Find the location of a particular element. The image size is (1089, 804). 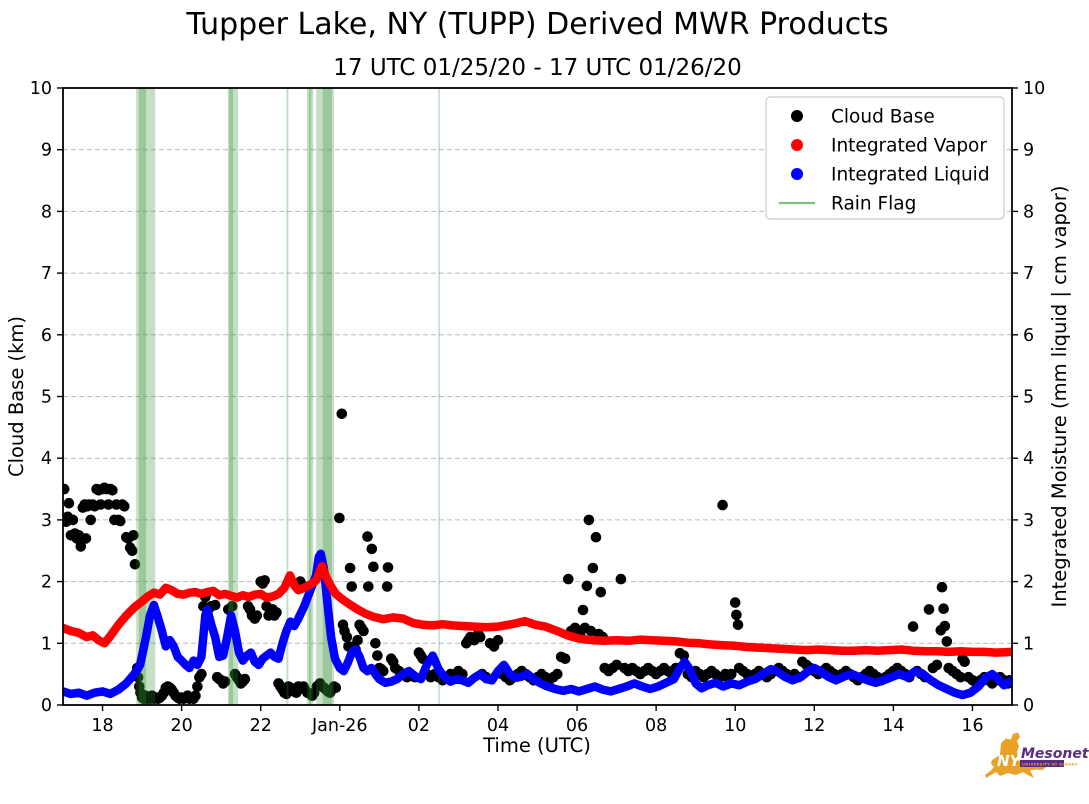

x-tick-label: 06 is located at coordinates (577, 726).